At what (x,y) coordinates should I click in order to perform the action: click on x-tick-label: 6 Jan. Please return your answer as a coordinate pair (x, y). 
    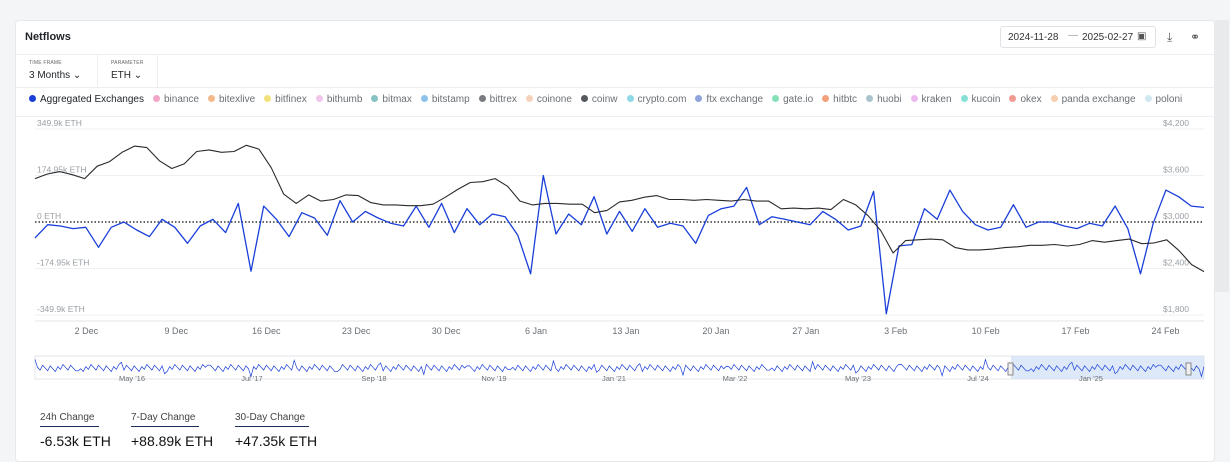
    Looking at the image, I should click on (536, 331).